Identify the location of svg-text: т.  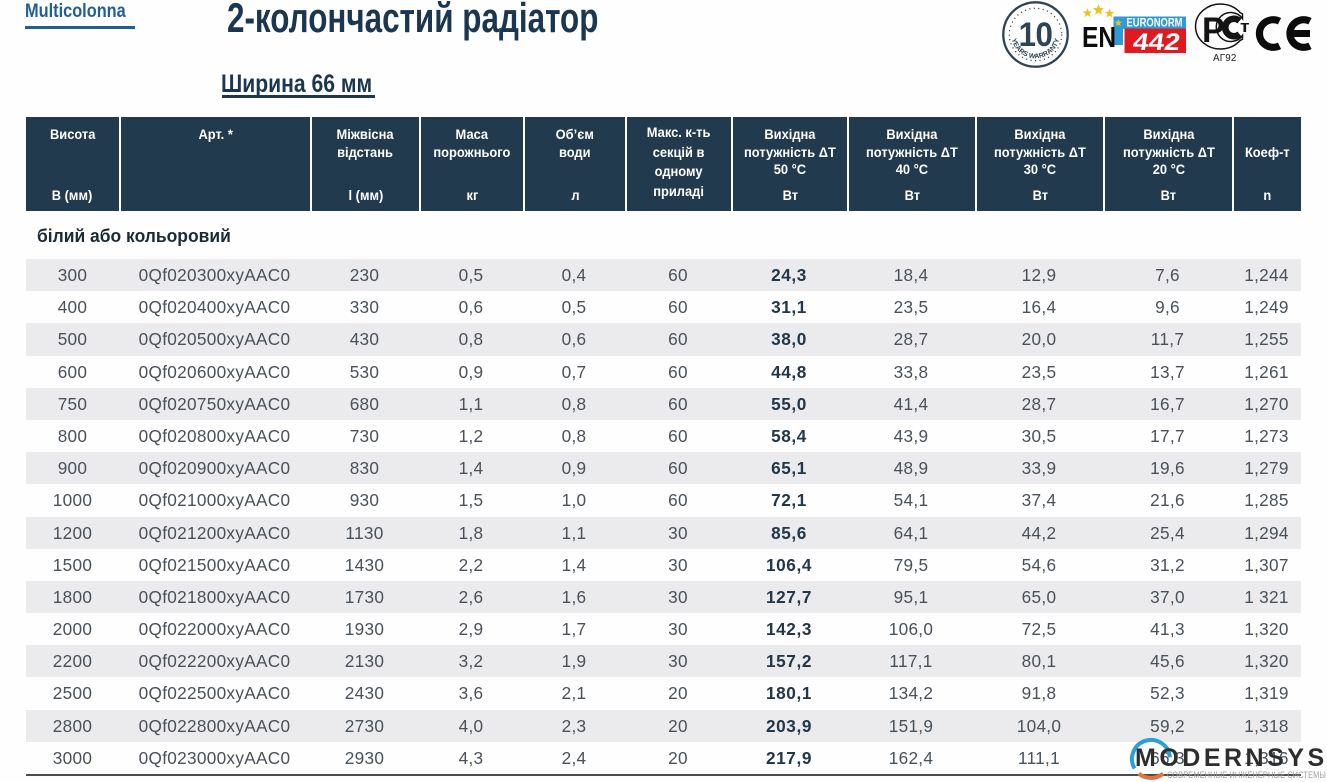
(1245, 25).